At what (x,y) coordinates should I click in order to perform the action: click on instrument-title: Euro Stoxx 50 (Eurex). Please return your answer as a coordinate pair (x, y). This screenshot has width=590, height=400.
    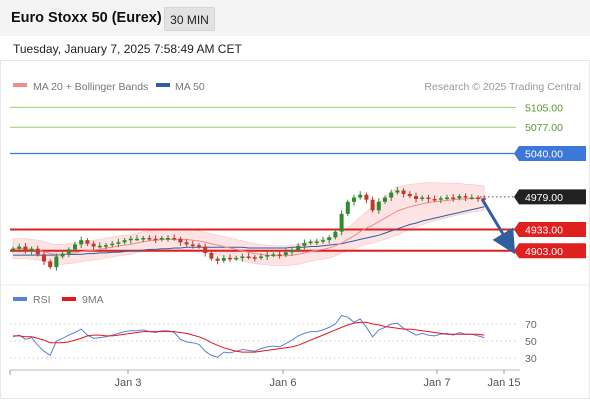
    Looking at the image, I should click on (86, 18).